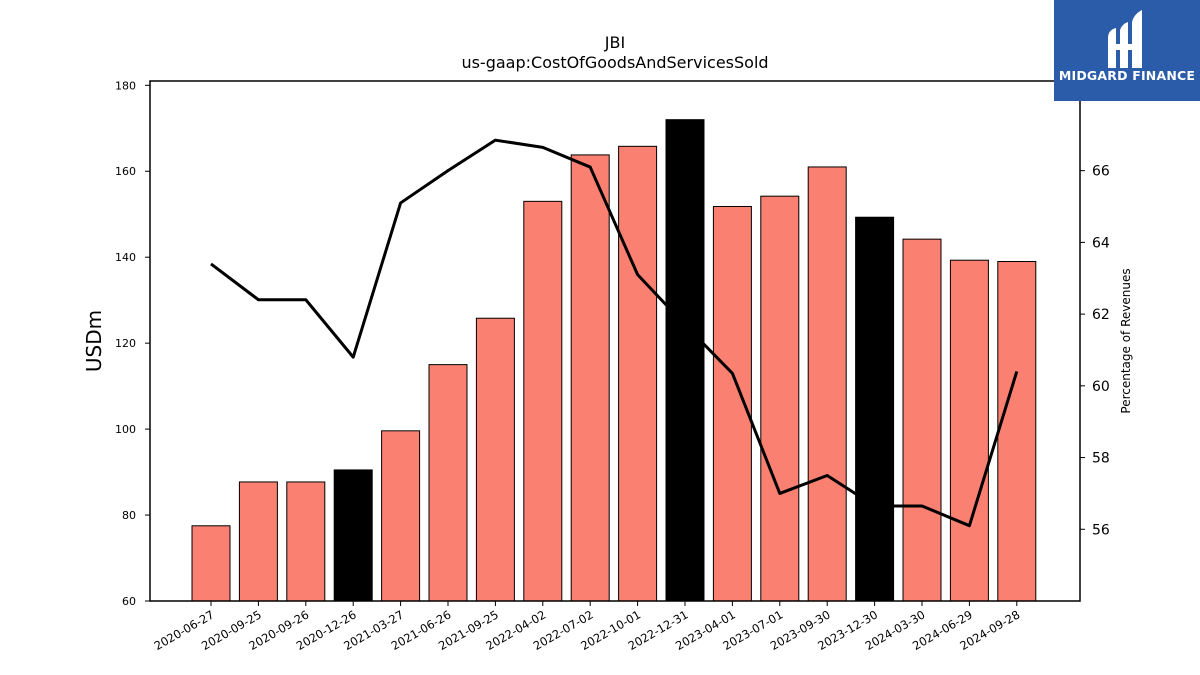 This screenshot has width=1200, height=675. Describe the element at coordinates (1127, 75) in the screenshot. I see `logo-text: MIDGARD FINANCE` at that location.